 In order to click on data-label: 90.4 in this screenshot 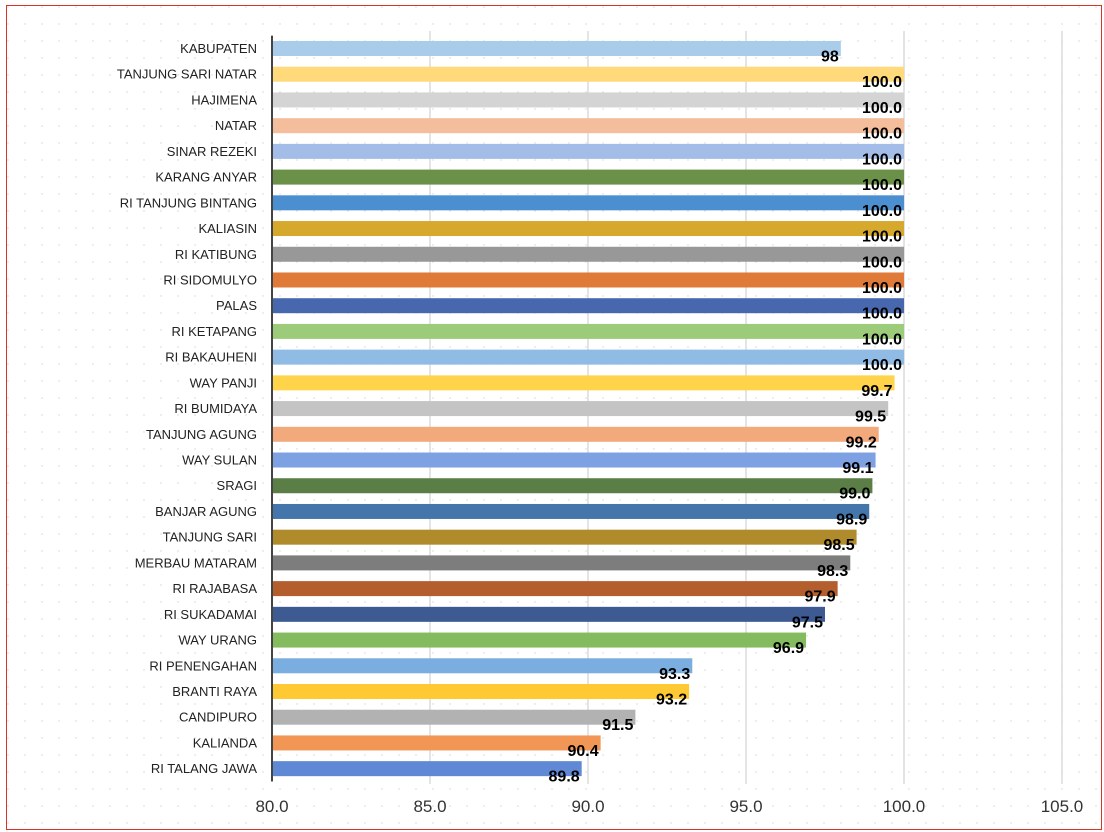, I will do `click(582, 751)`.